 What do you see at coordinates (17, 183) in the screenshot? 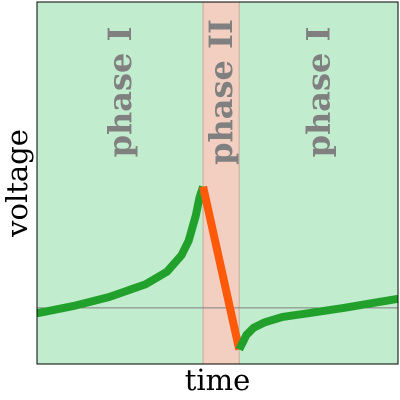
I see `y-axis-title: voltage` at bounding box center [17, 183].